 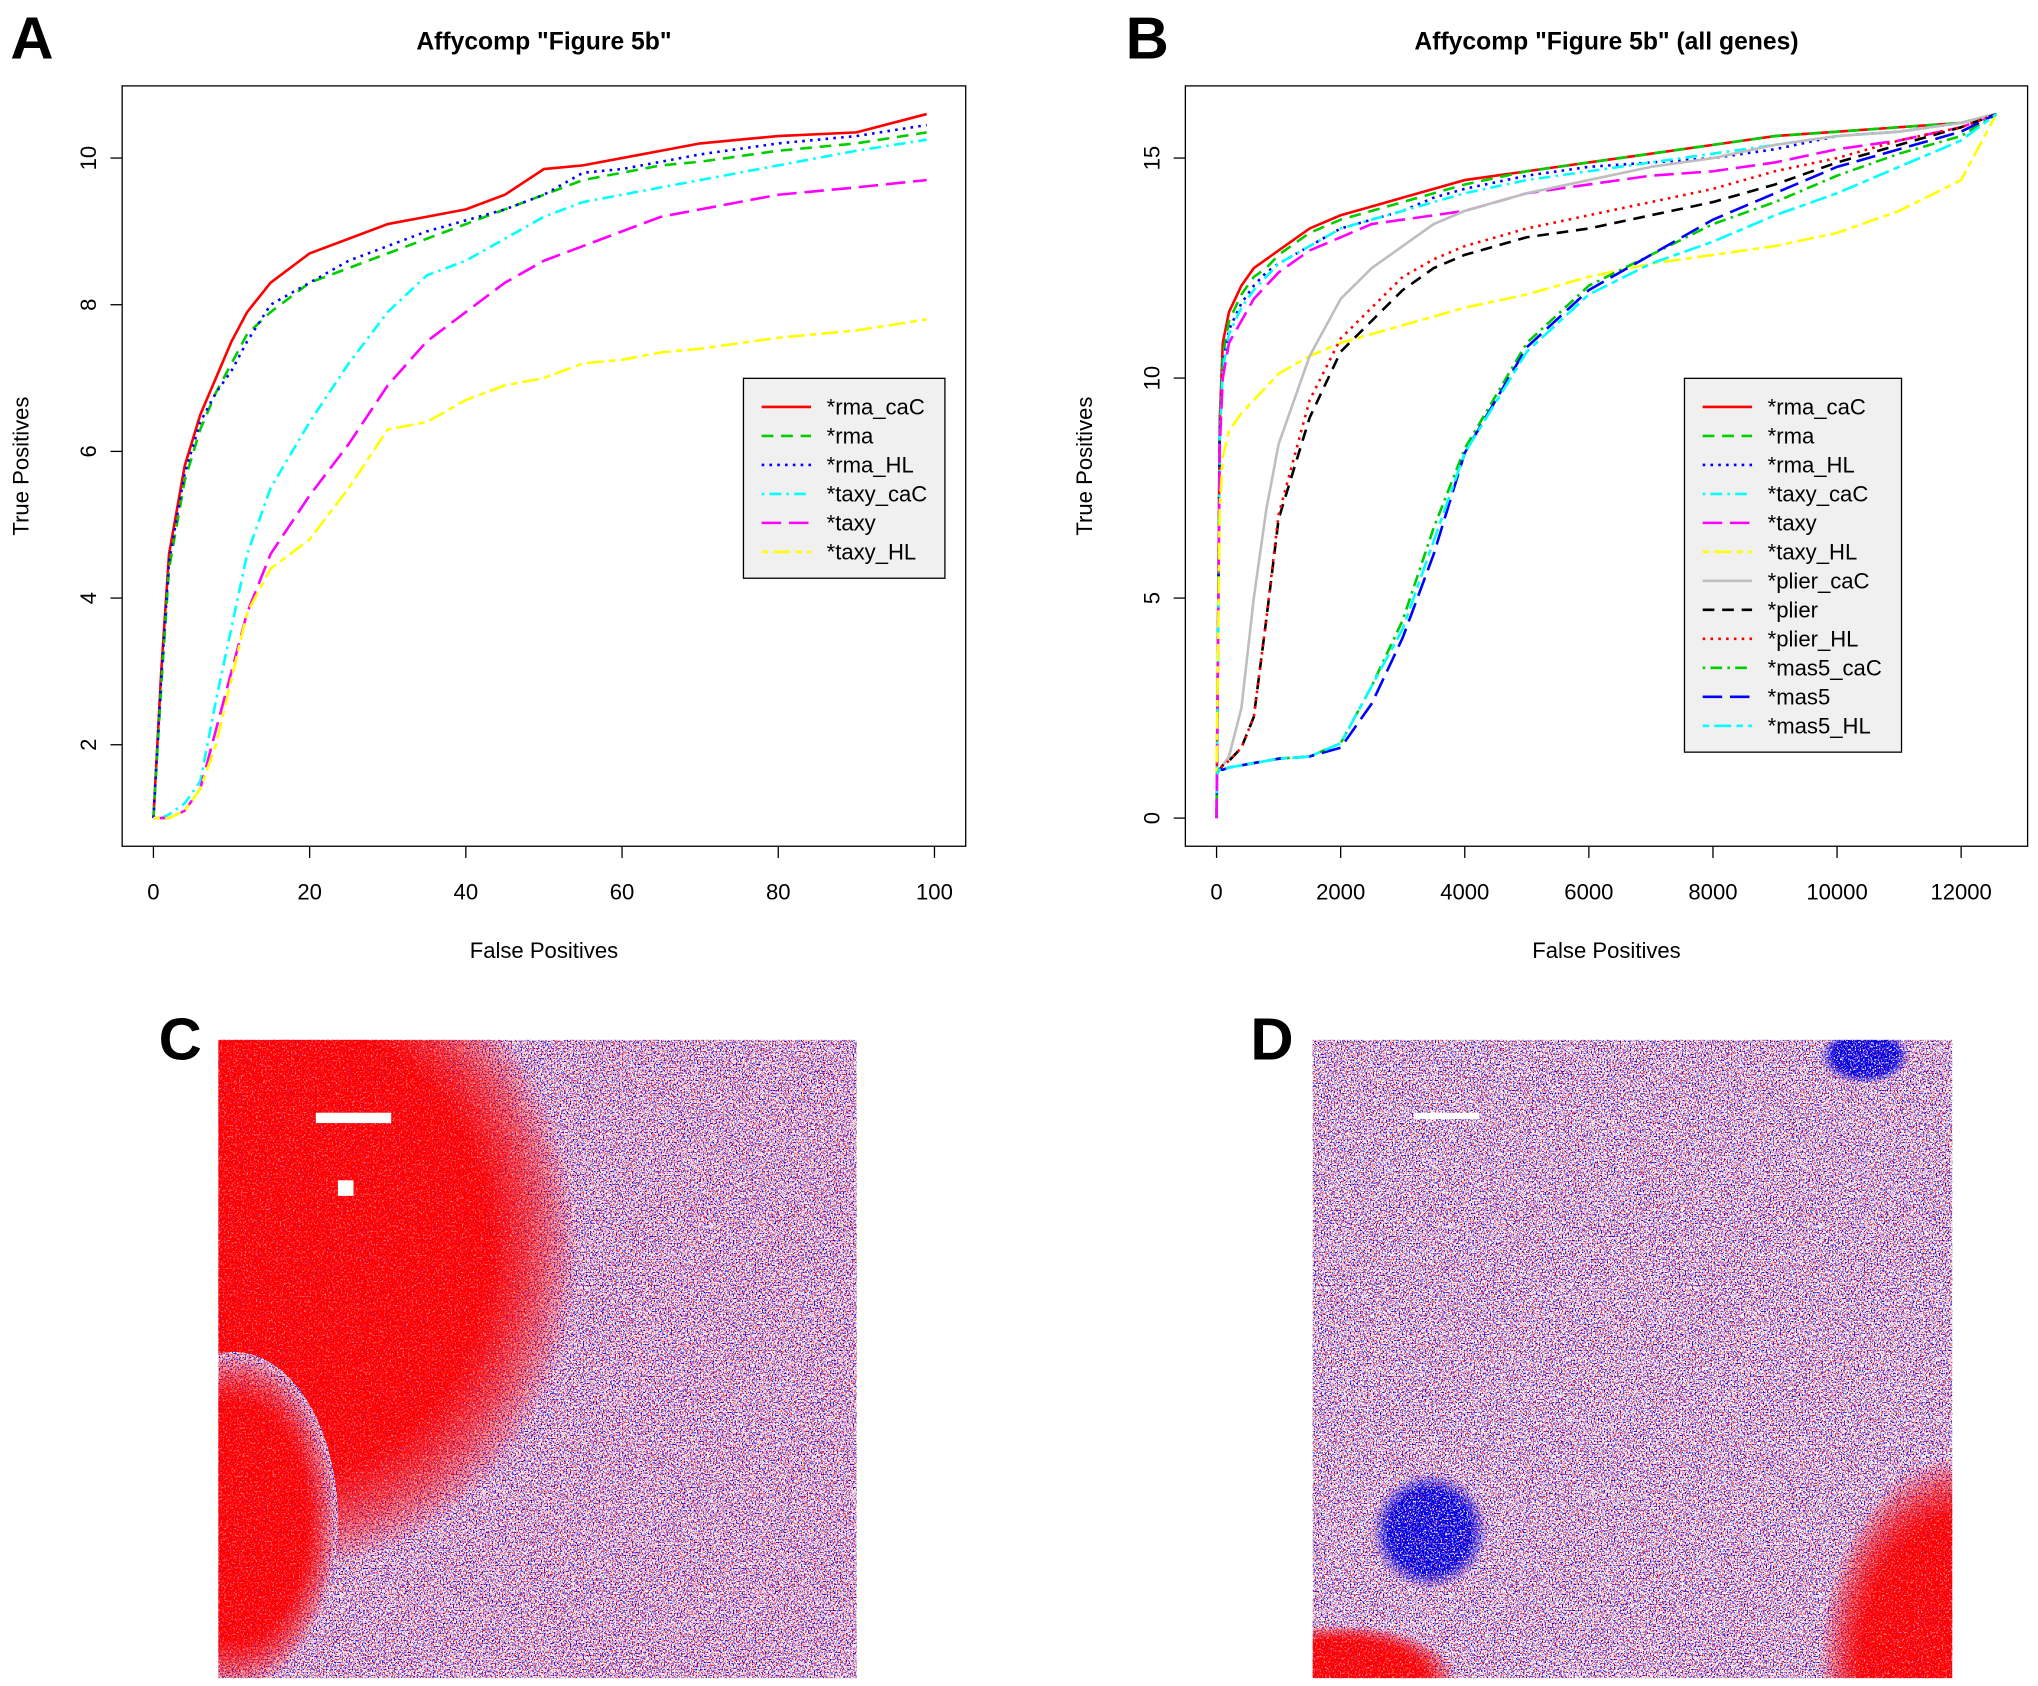 I want to click on panel-label: D, so click(x=1271, y=1038).